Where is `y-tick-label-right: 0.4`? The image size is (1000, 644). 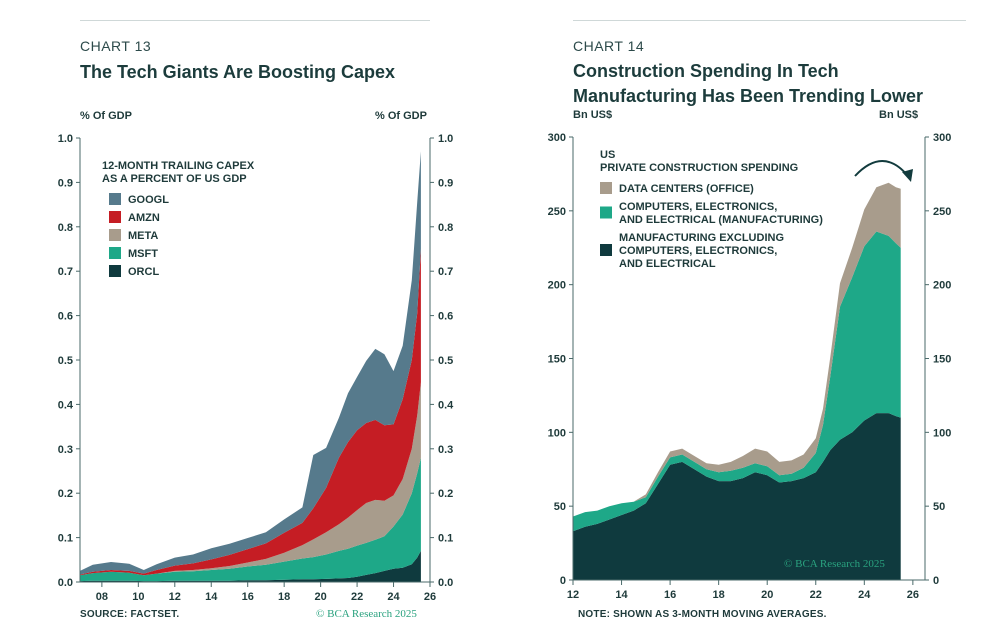 y-tick-label-right: 0.4 is located at coordinates (446, 405).